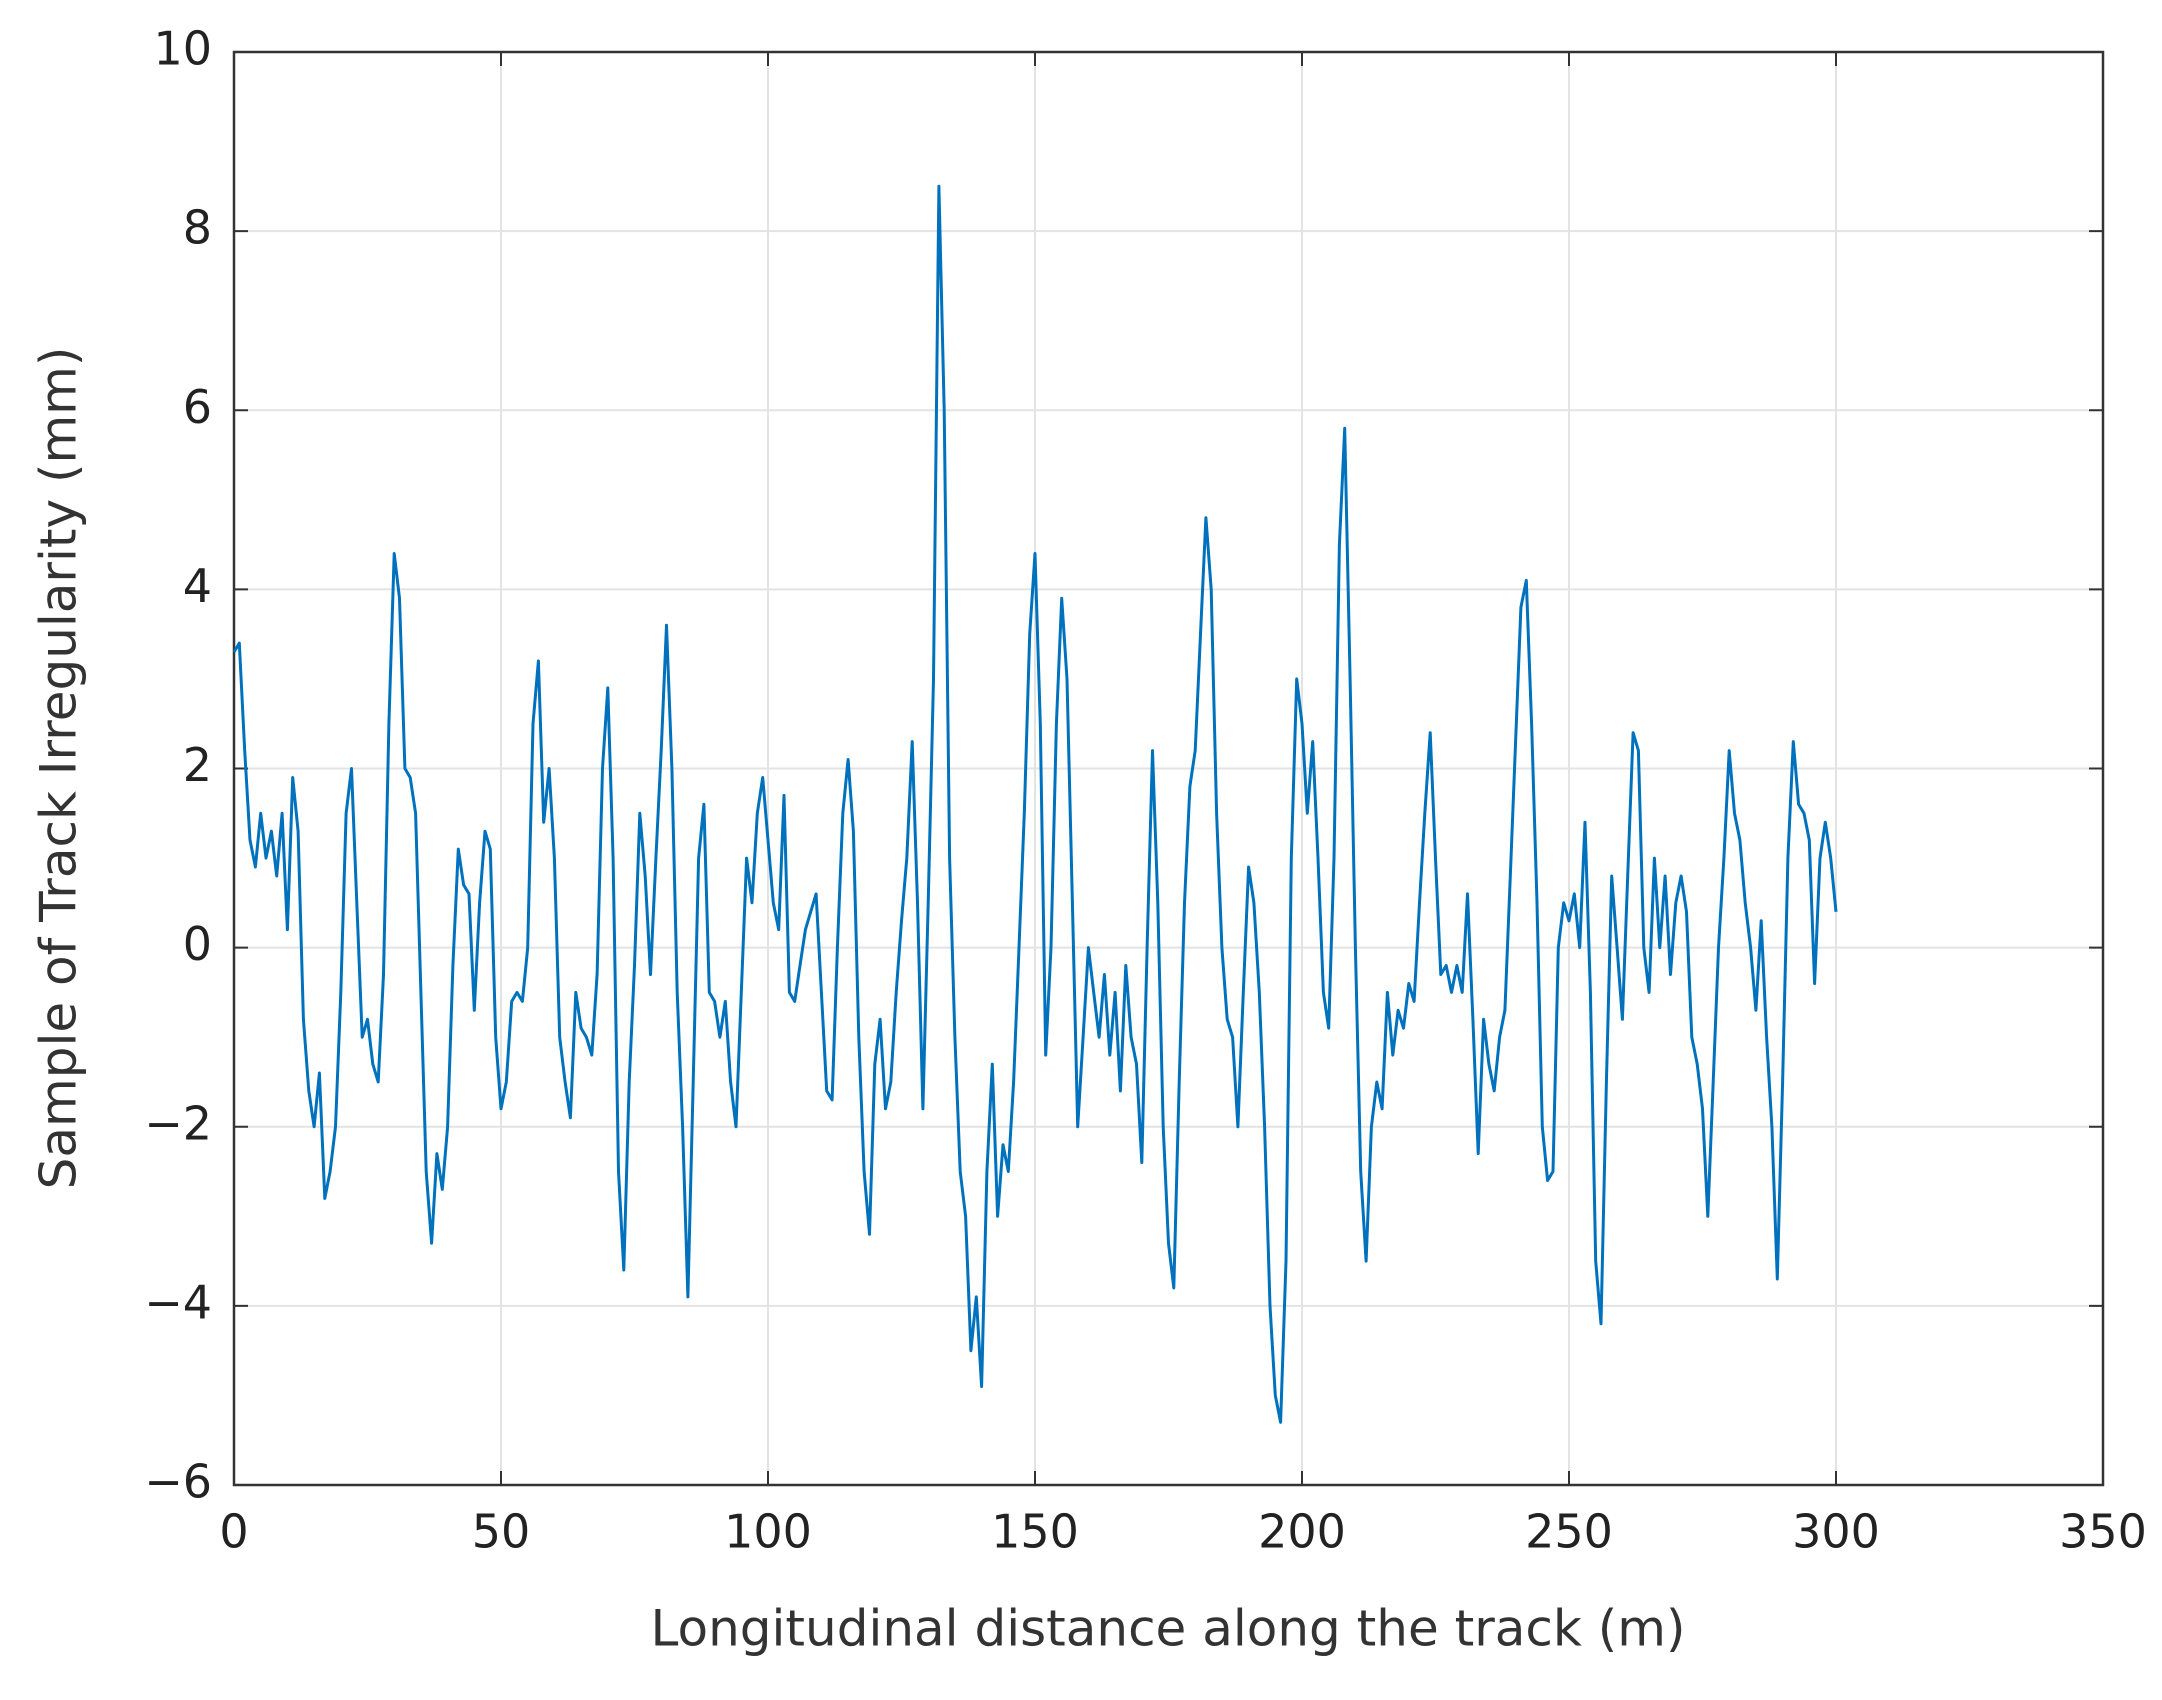  I want to click on x-tick-label: 150, so click(1035, 1532).